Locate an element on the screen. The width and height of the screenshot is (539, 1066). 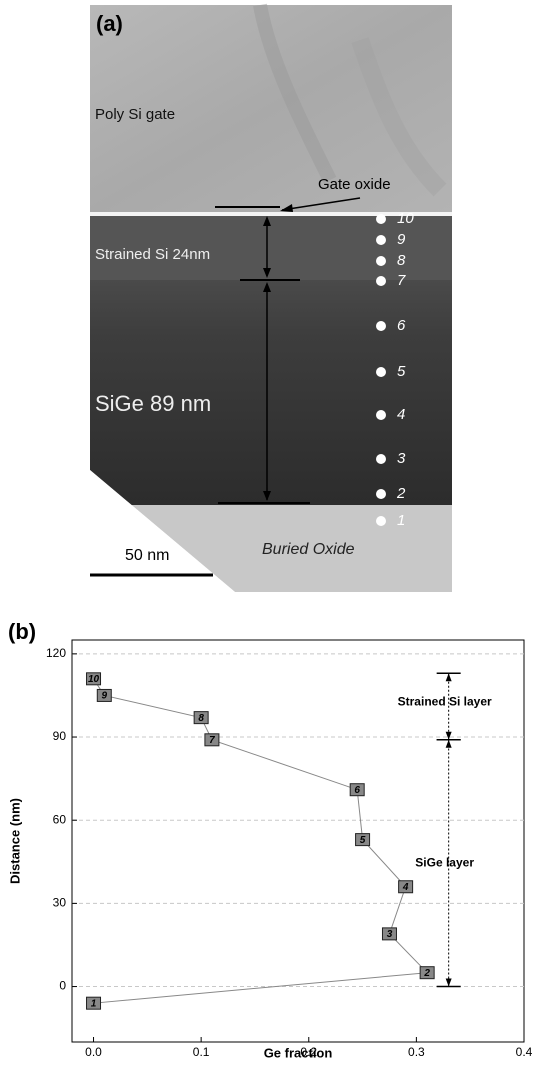
strained-si-region is located at coordinates (271, 248).